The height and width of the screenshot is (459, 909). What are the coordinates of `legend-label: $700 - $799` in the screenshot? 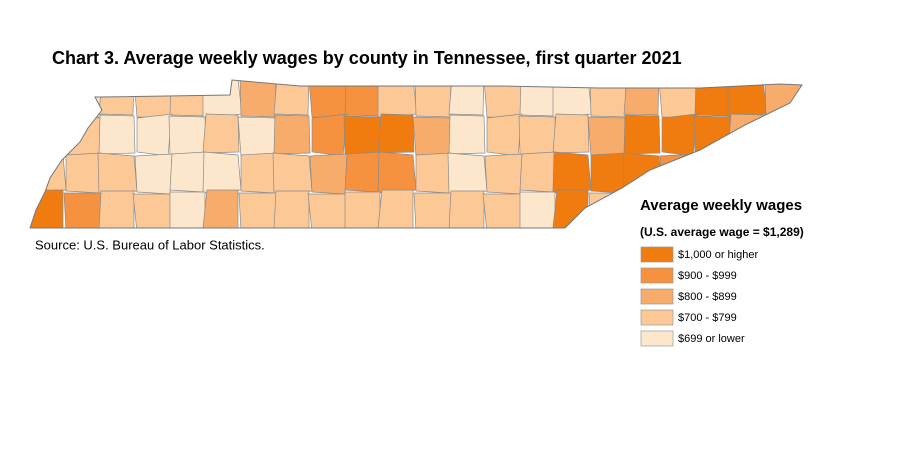 It's located at (707, 318).